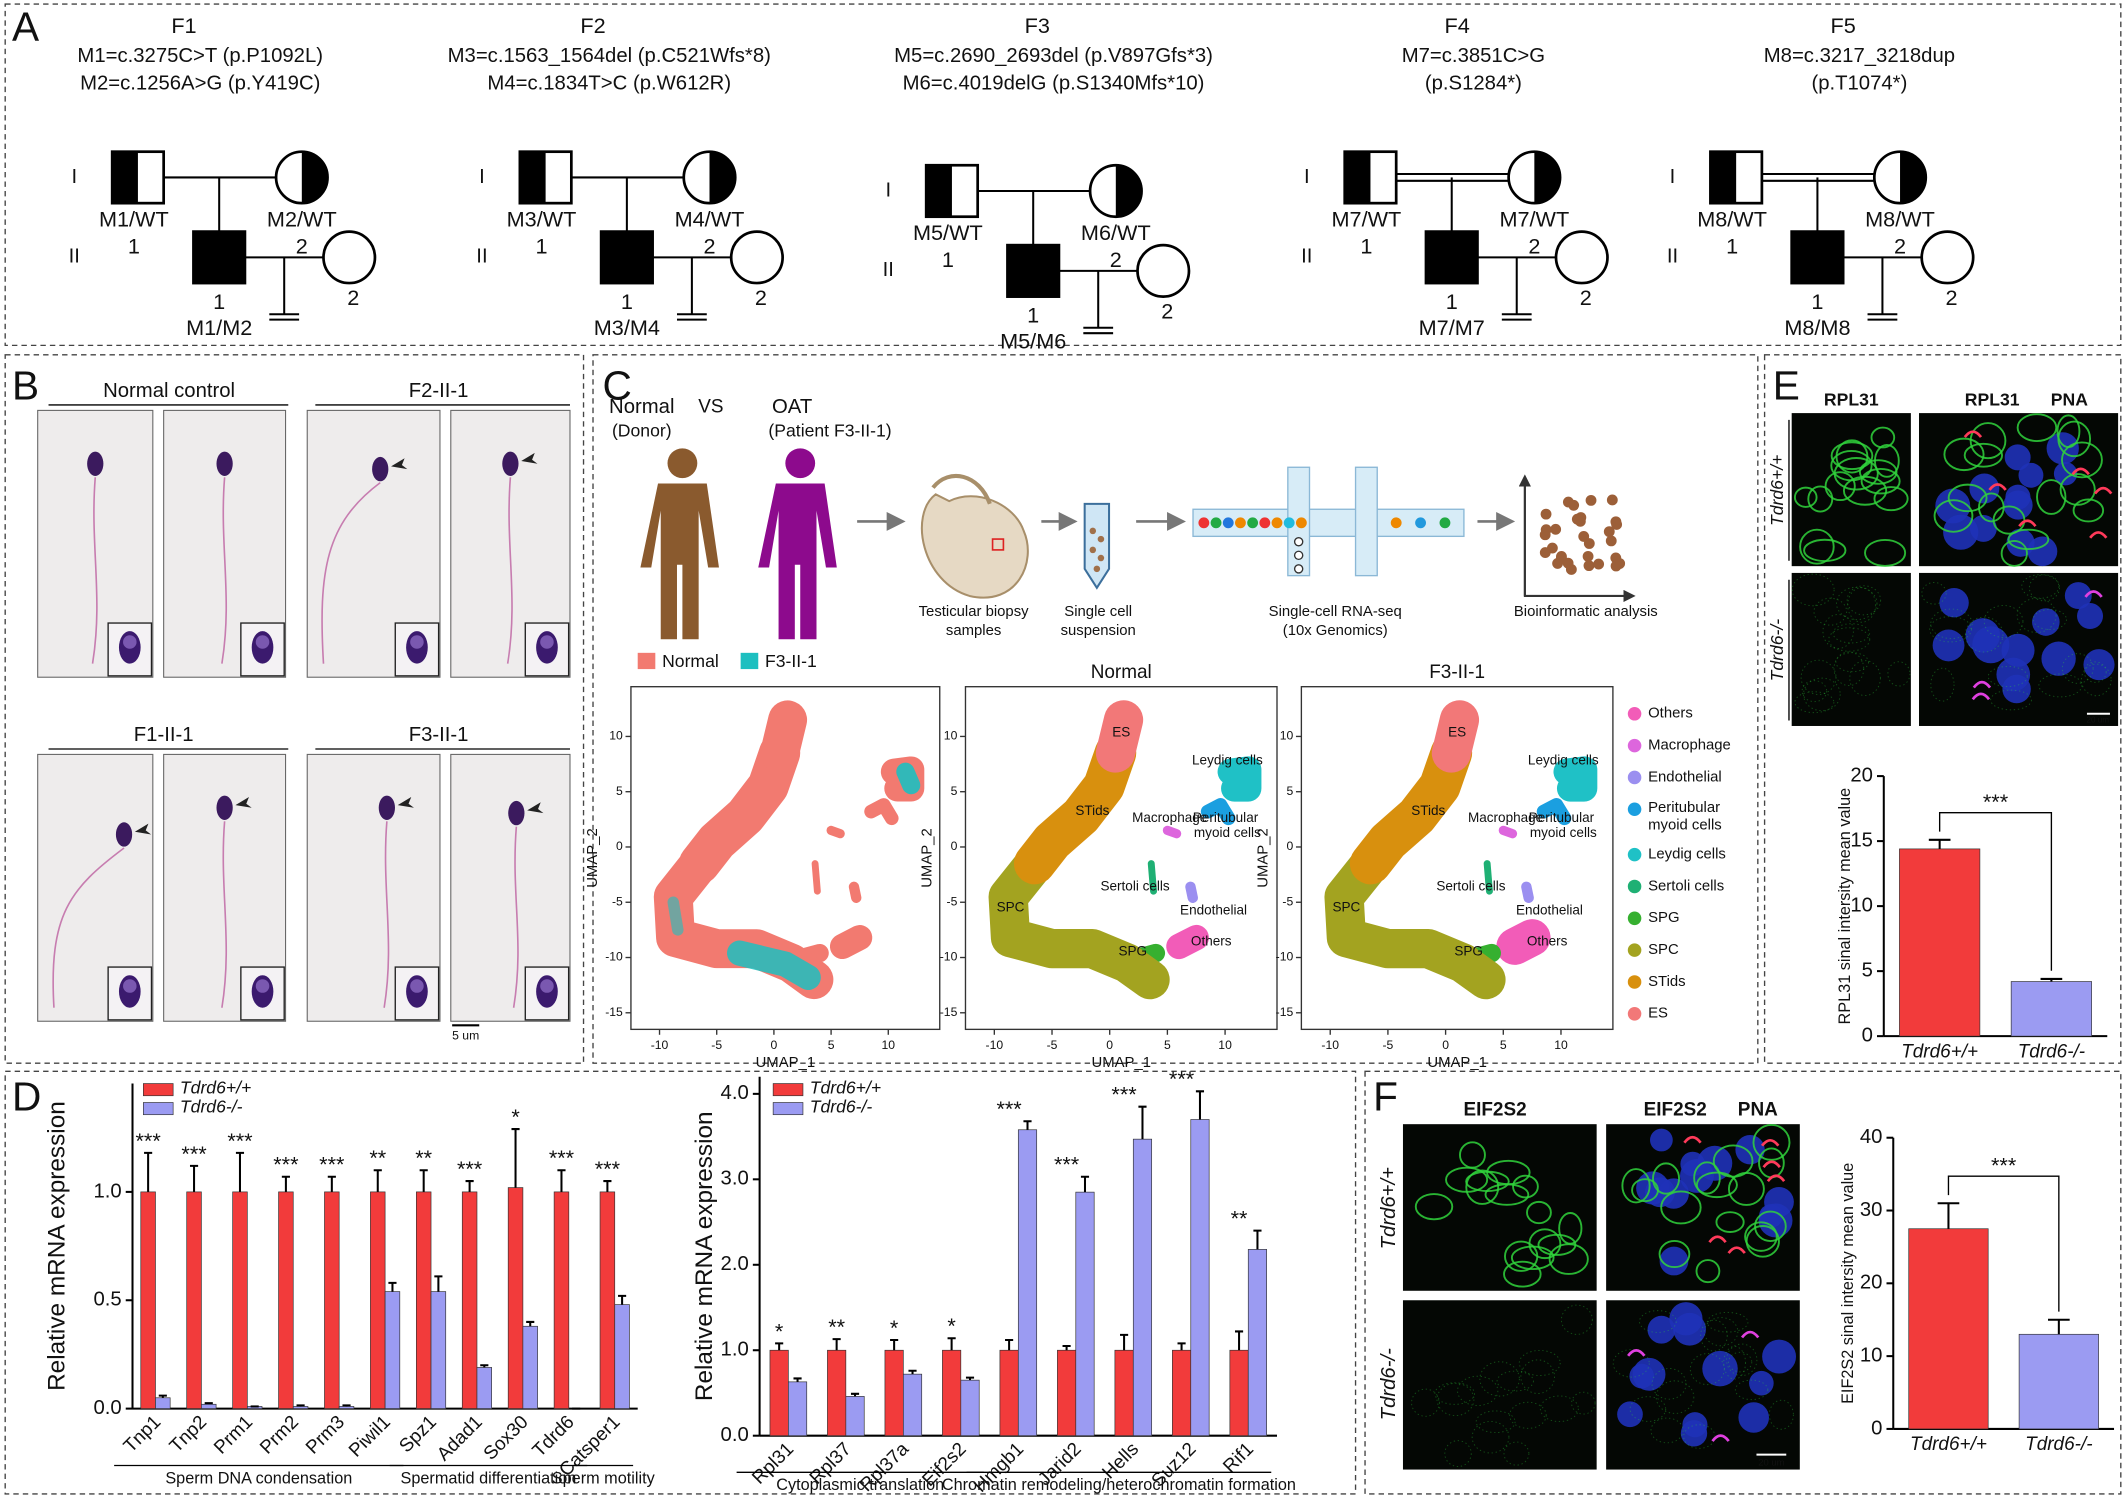 The height and width of the screenshot is (1498, 2126). What do you see at coordinates (609, 56) in the screenshot?
I see `mutation: M3=c.1563_1564del (p.C521Wfs*8)` at bounding box center [609, 56].